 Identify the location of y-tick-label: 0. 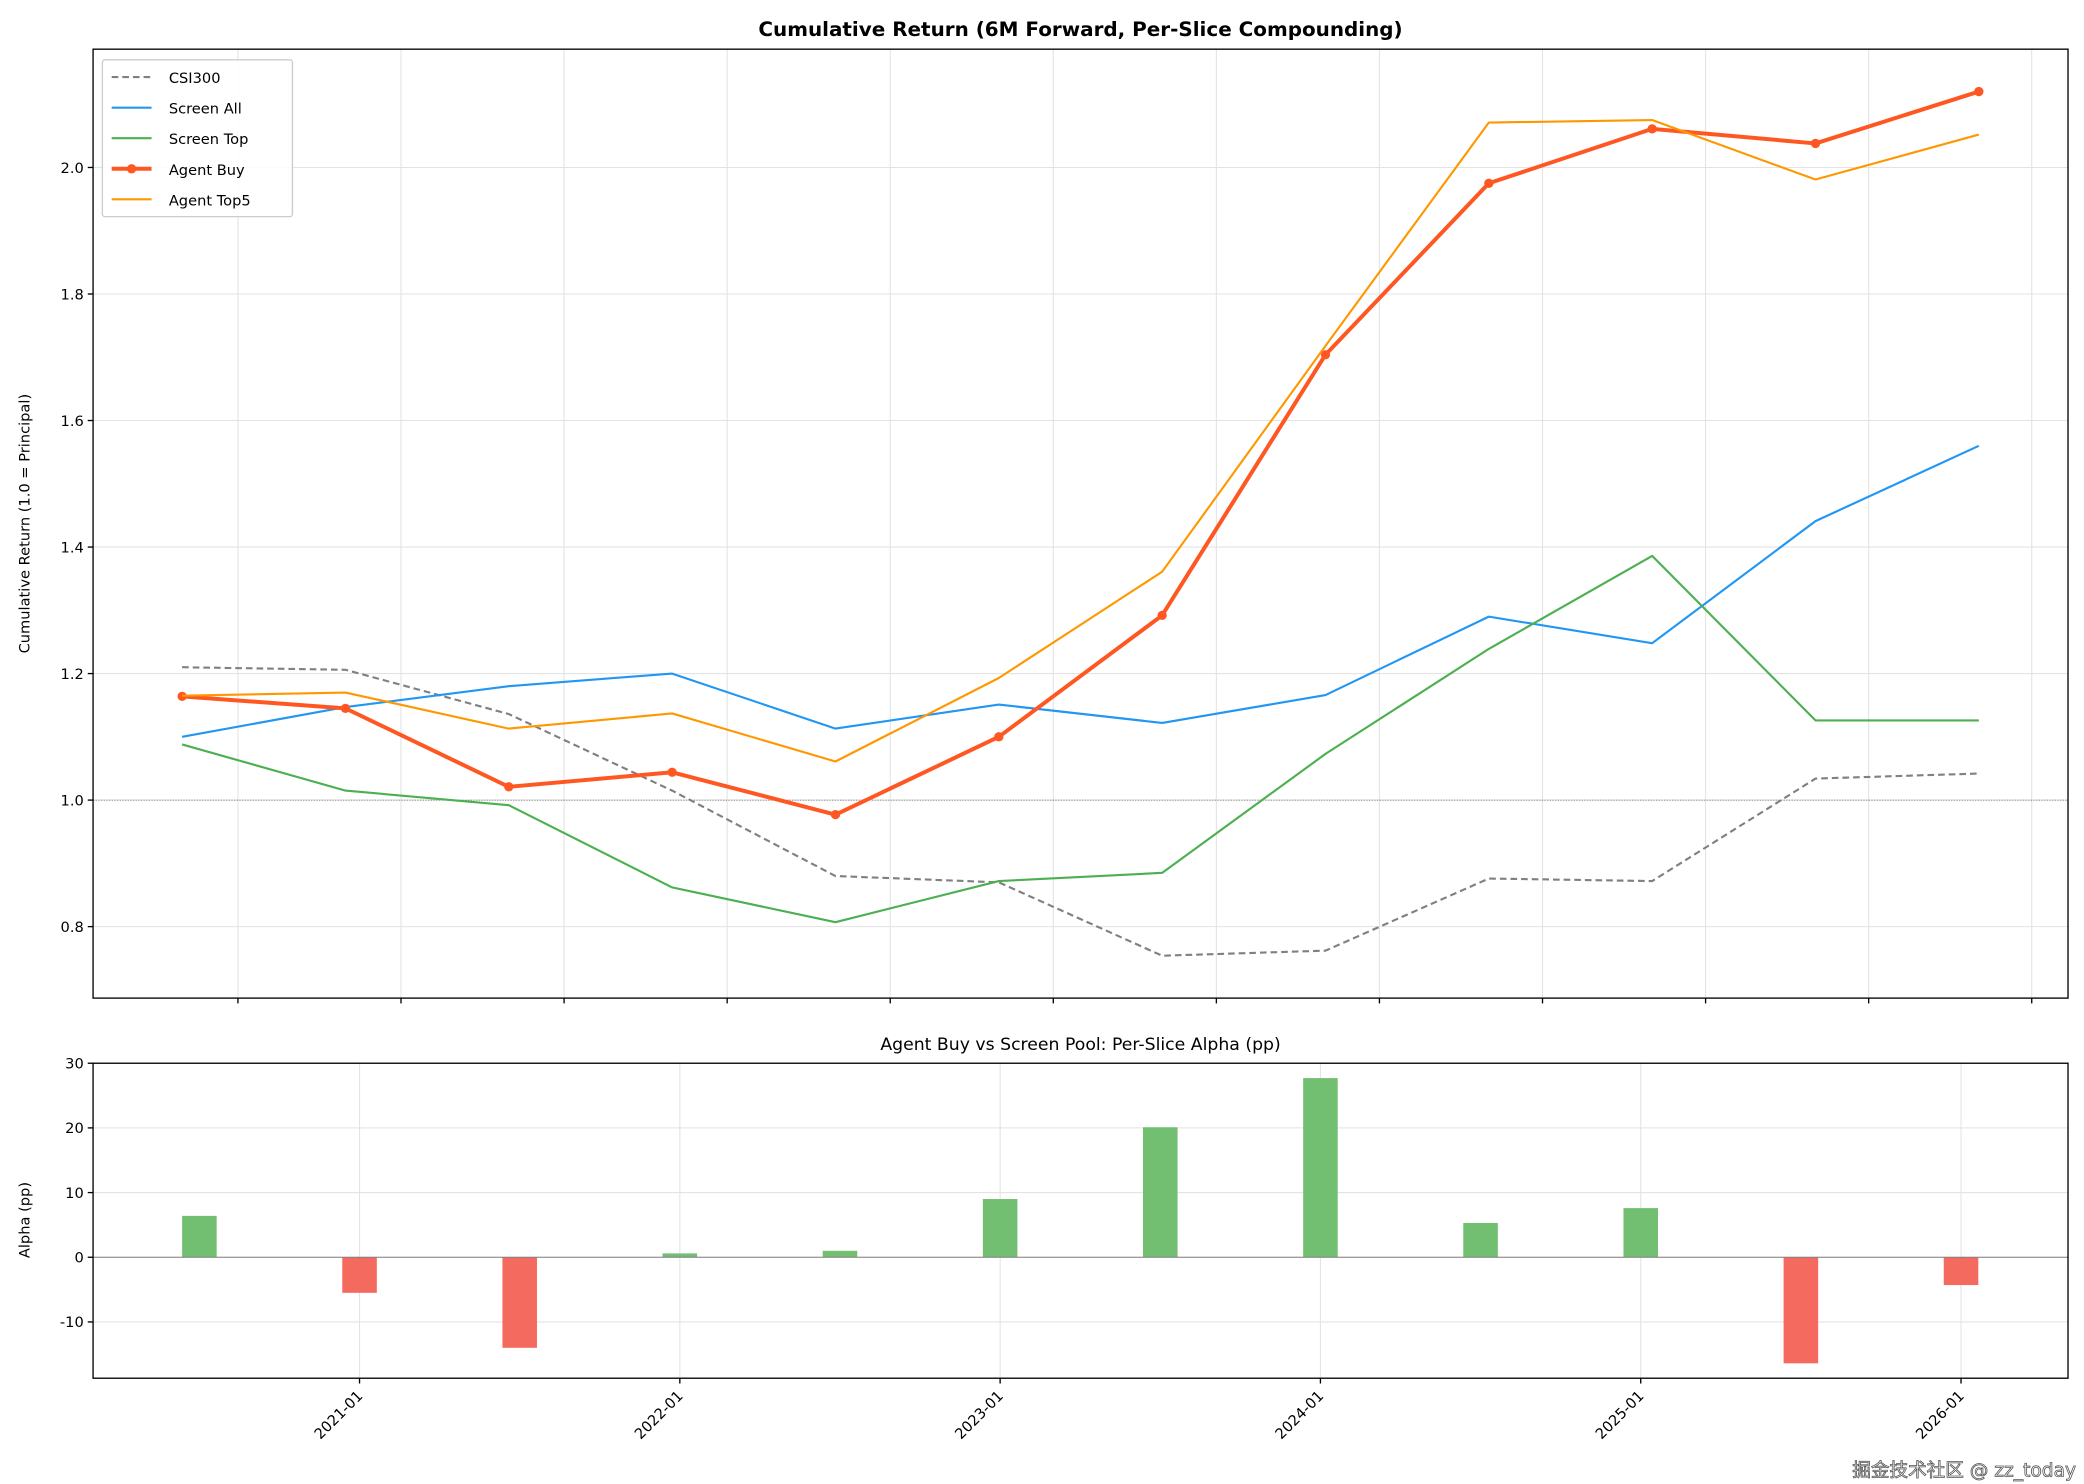
(78, 1258).